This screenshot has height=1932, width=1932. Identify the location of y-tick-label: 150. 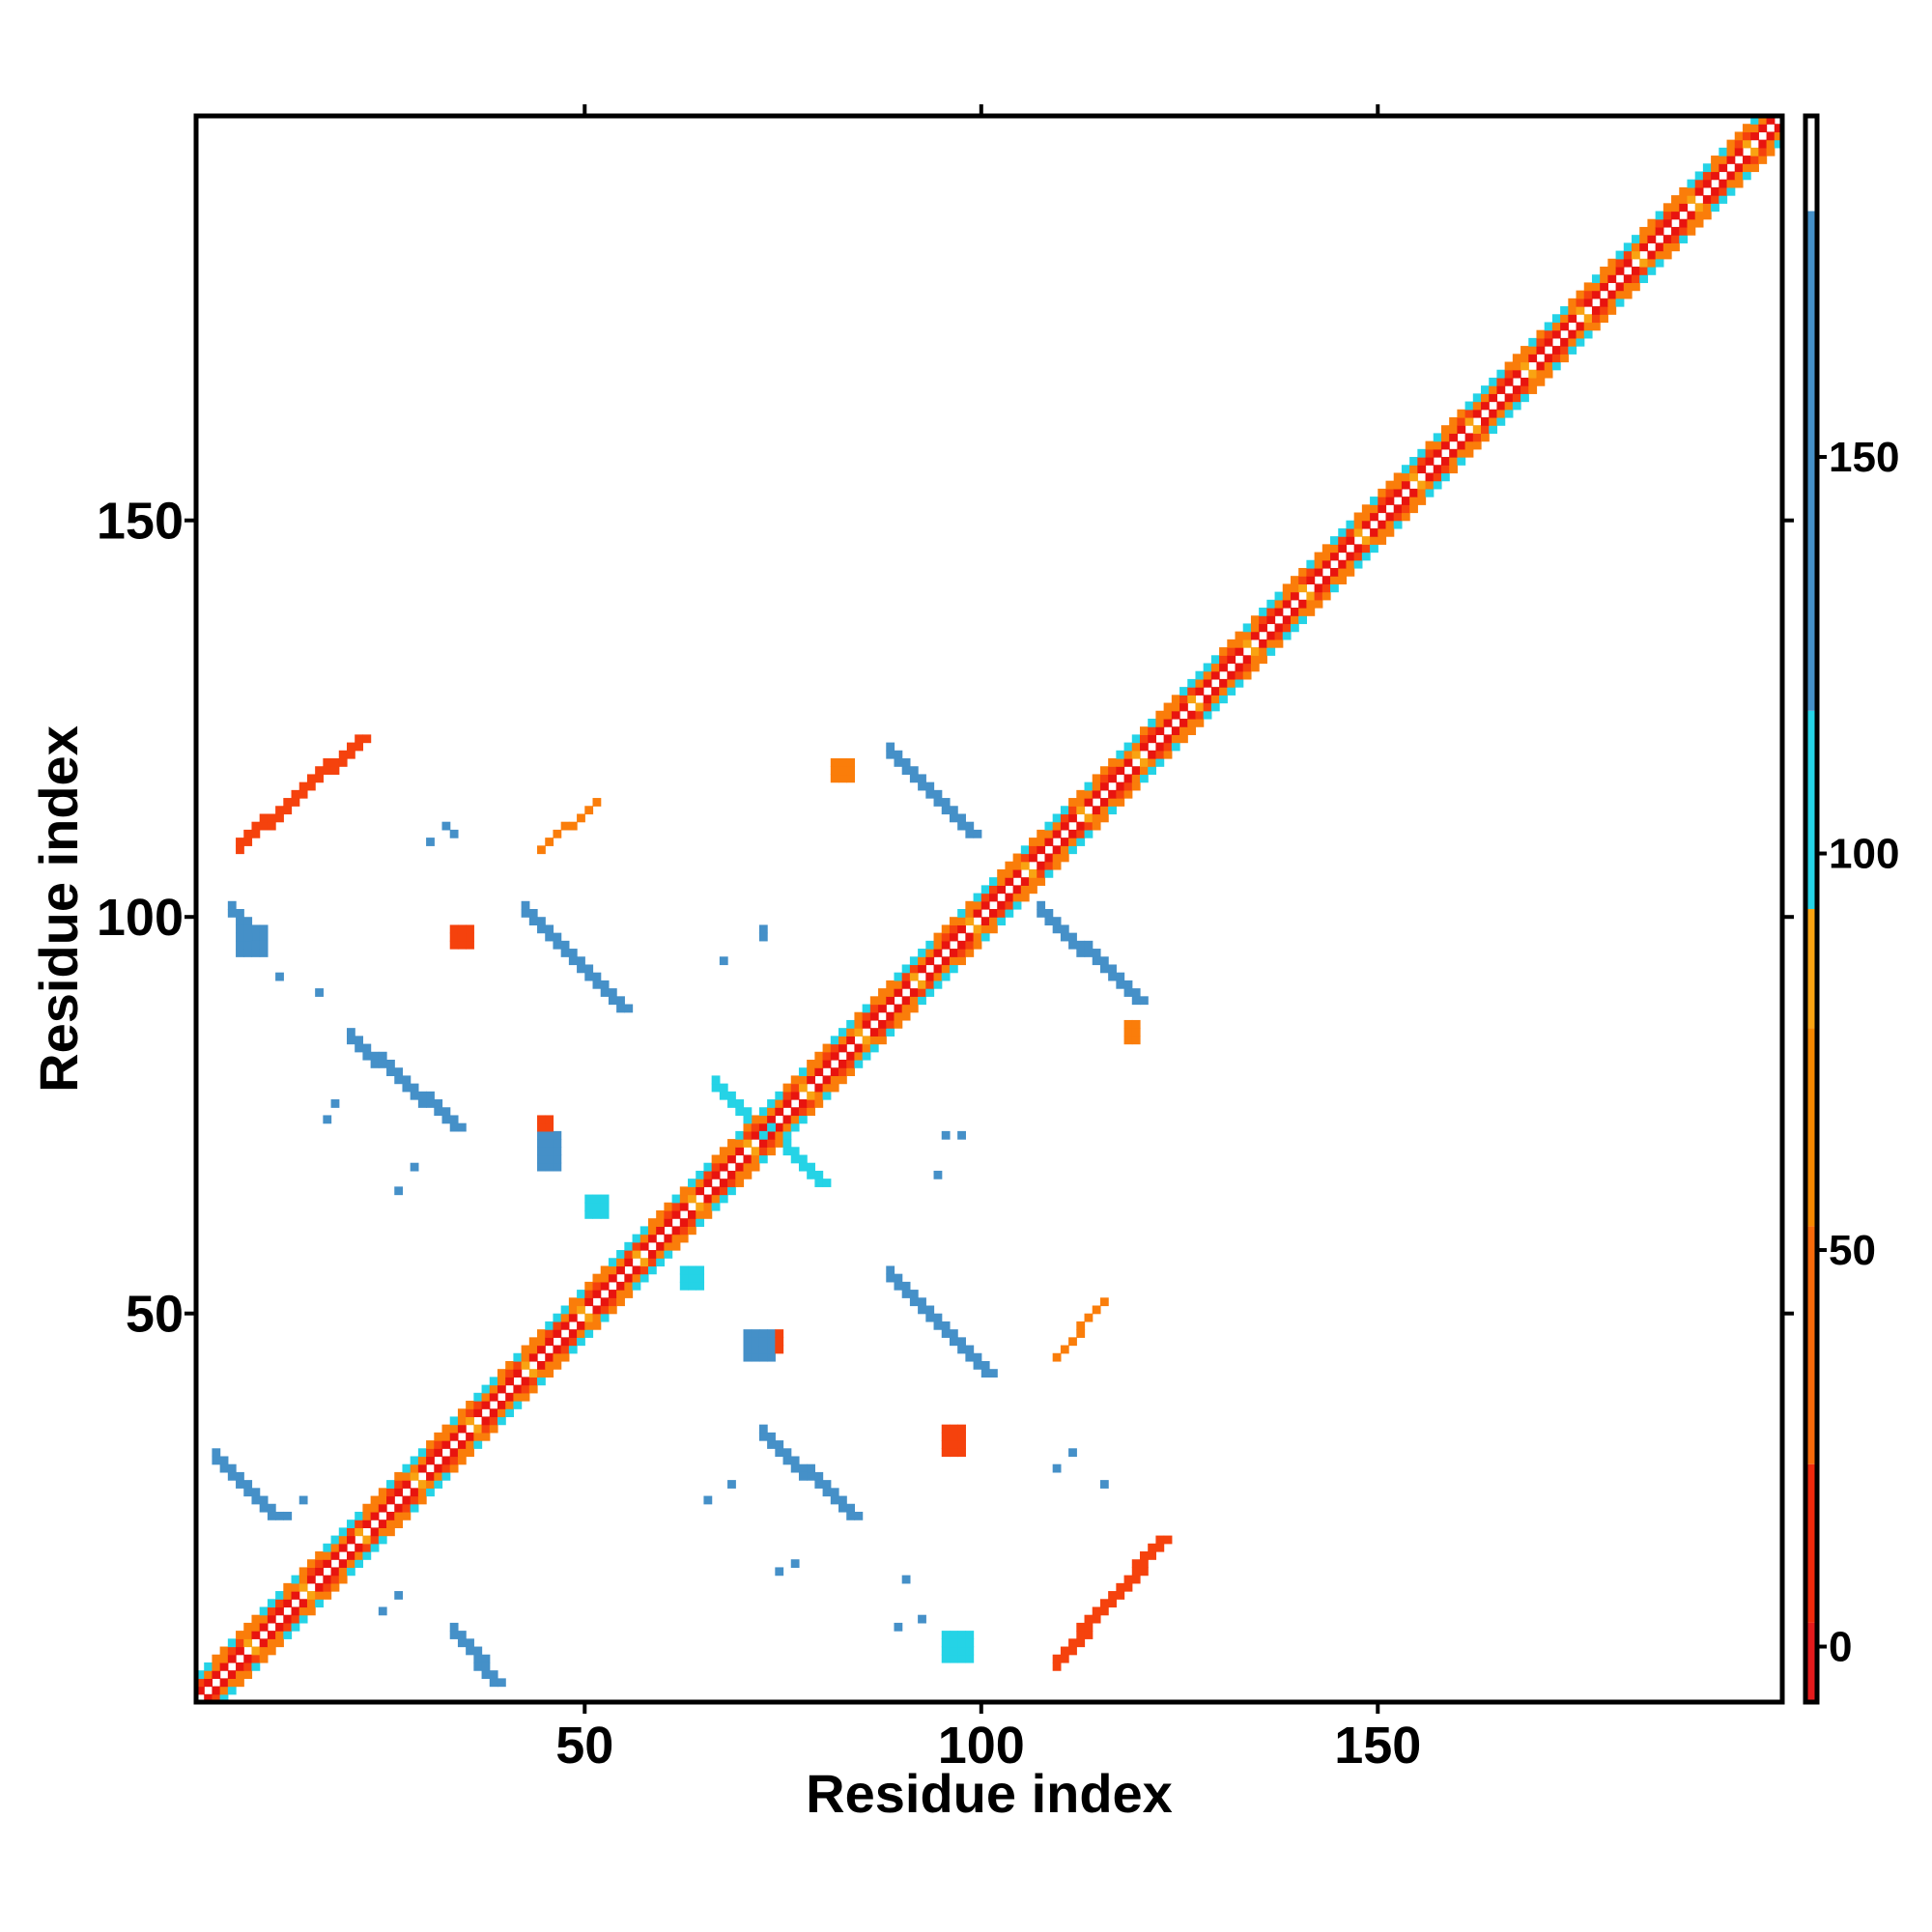
(140, 522).